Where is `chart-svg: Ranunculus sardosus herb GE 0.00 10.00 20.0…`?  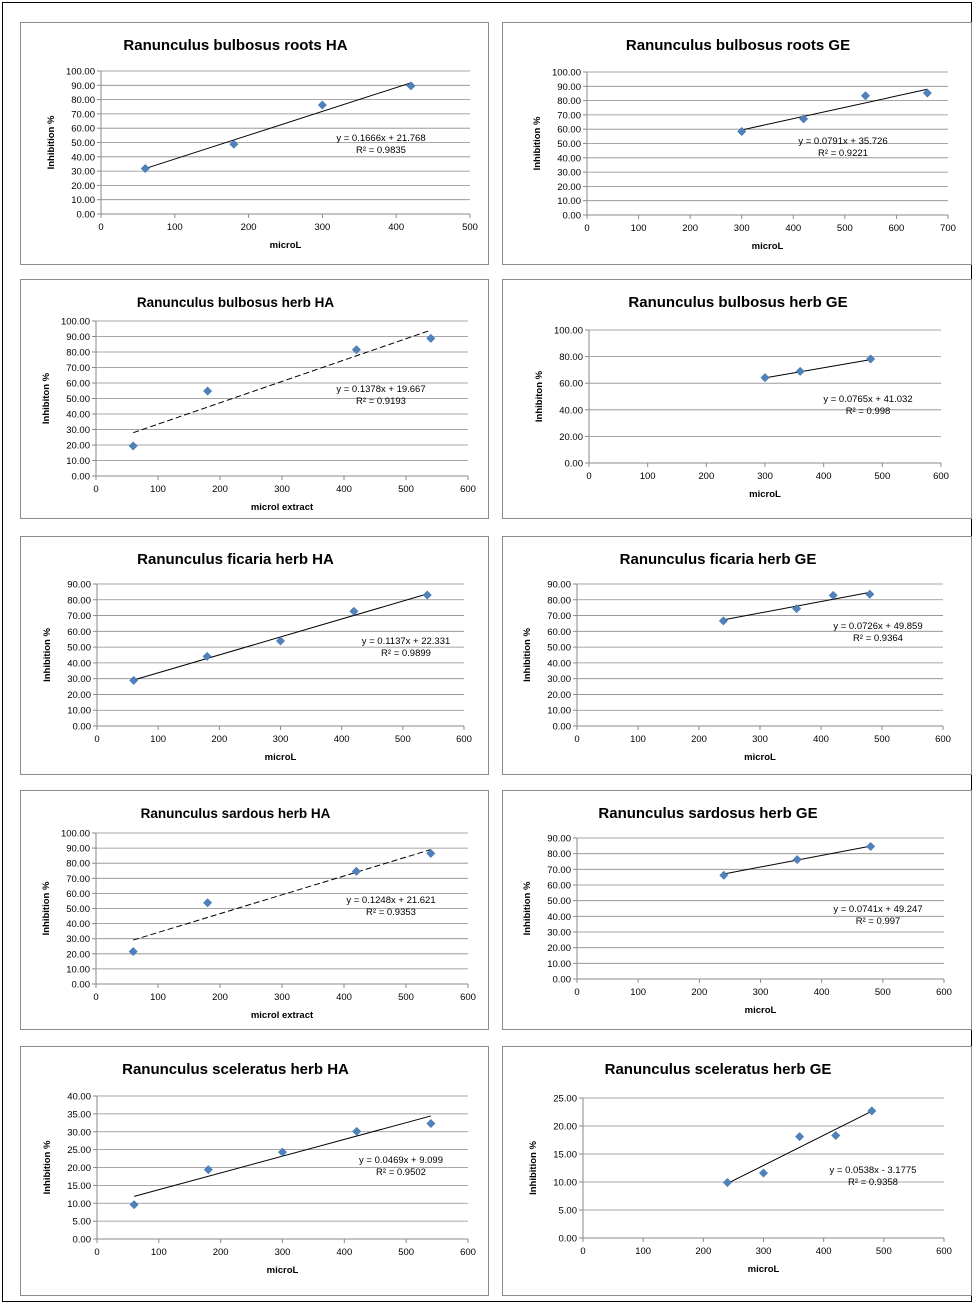 chart-svg: Ranunculus sardosus herb GE 0.00 10.00 20.0… is located at coordinates (737, 910).